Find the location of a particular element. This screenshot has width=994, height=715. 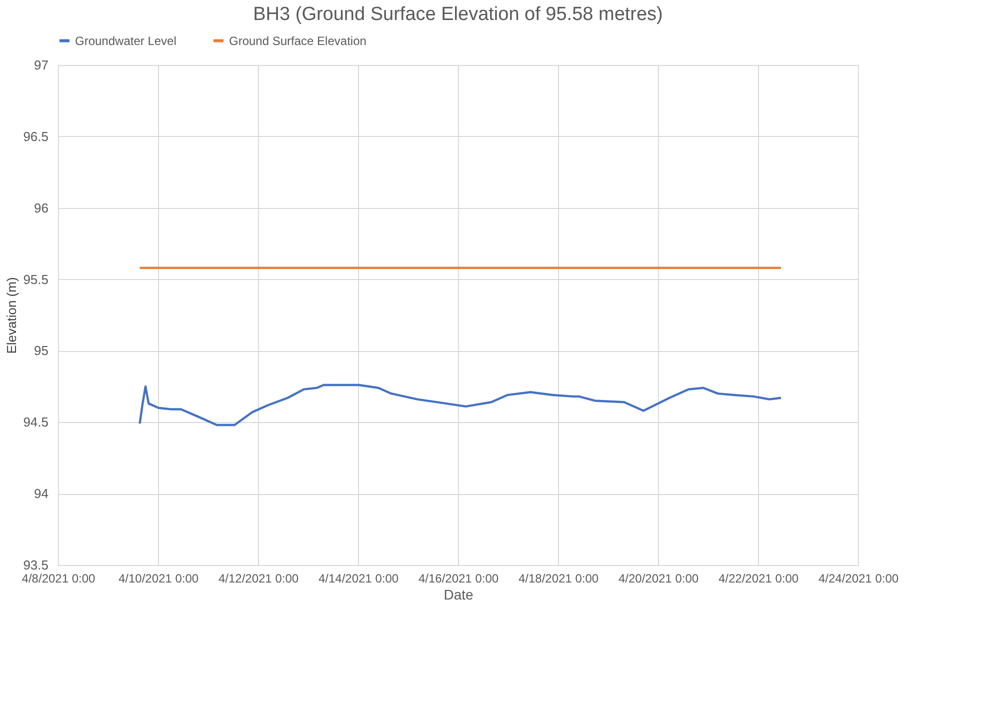

chart-title: BH3 (Ground Surface Elevation of 95.58 metres) is located at coordinates (458, 14).